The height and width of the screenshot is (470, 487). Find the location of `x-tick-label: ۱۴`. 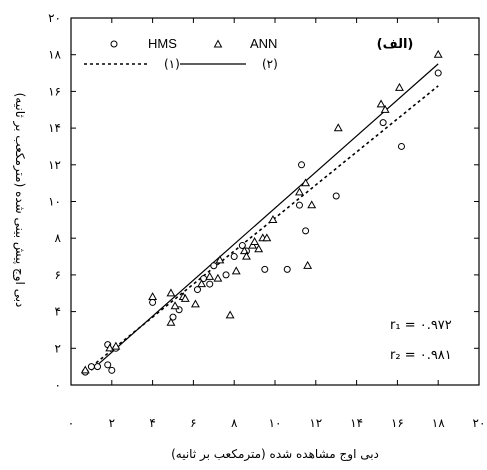

x-tick-label: ۱۴ is located at coordinates (356, 423).